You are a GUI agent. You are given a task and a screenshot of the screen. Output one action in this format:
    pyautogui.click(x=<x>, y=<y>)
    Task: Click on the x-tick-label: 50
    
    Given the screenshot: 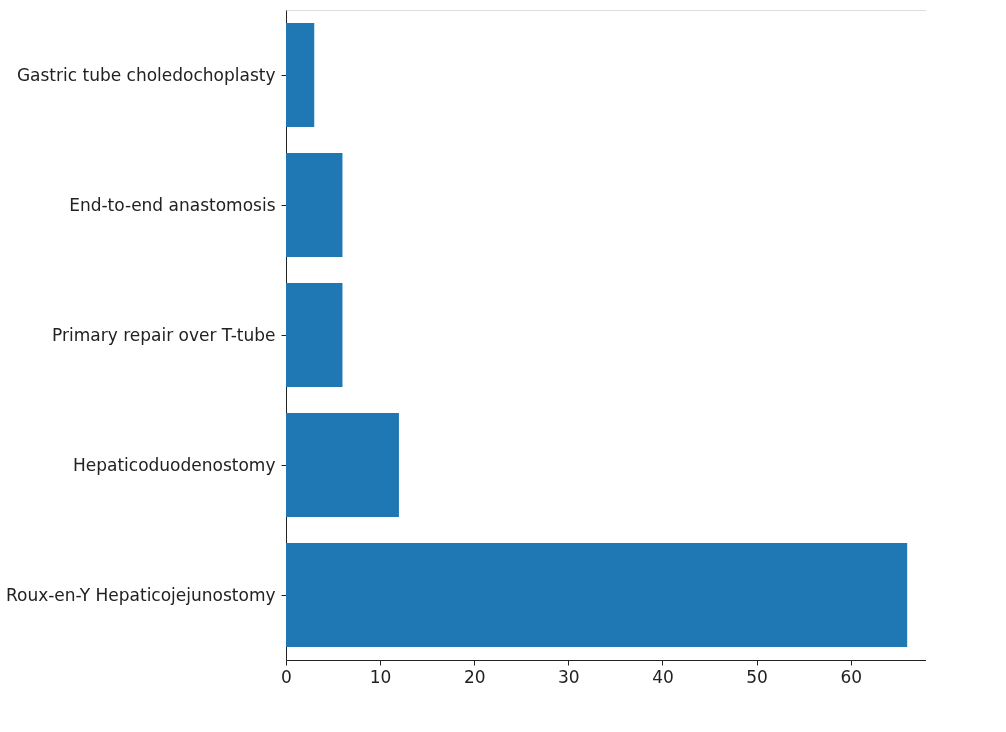 What is the action you would take?
    pyautogui.click(x=757, y=676)
    